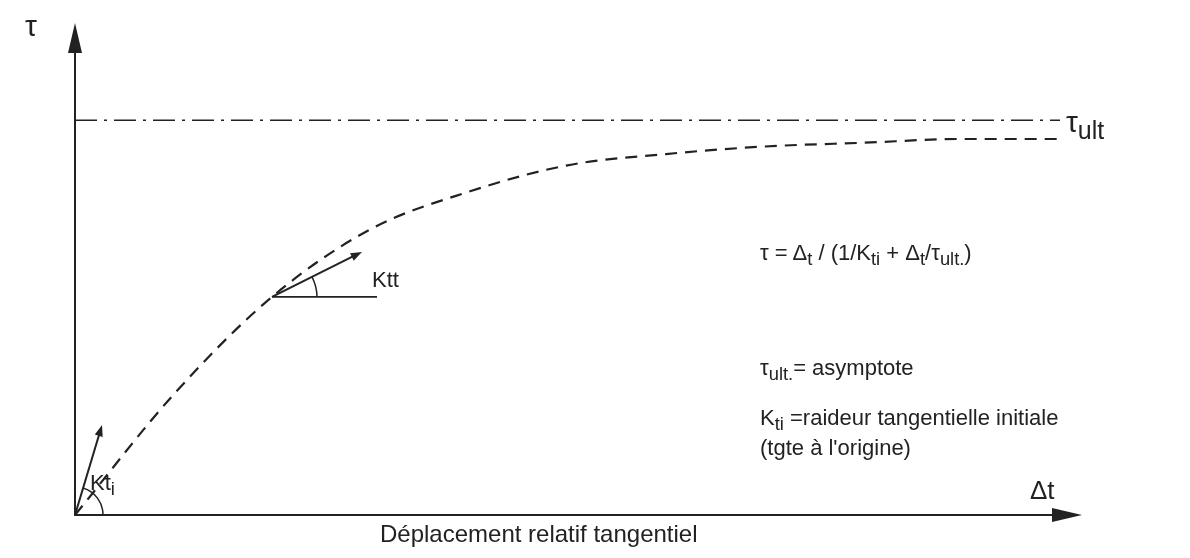  Describe the element at coordinates (909, 433) in the screenshot. I see `annotation: K$_{ti}$ =raideur tangentielle initiale (tgte à l'origine)` at that location.